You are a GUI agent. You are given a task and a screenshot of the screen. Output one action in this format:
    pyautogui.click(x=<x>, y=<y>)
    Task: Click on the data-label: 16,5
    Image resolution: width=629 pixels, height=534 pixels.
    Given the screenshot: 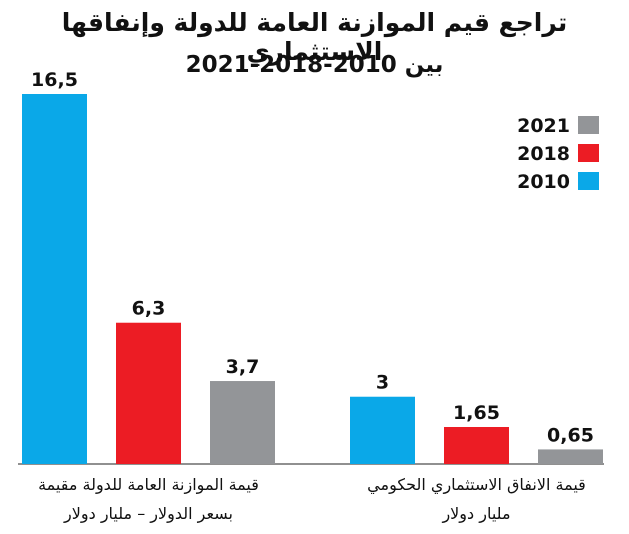 What is the action you would take?
    pyautogui.click(x=54, y=80)
    